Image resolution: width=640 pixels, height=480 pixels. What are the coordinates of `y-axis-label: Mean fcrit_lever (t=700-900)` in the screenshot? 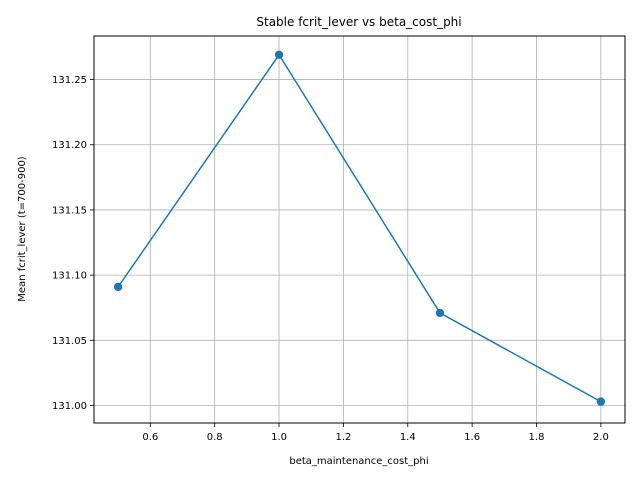 It's located at (22, 229).